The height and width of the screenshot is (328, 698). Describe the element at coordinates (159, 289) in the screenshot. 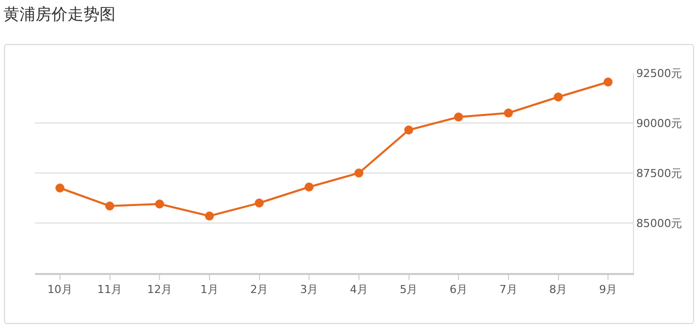

I see `x-tick-label: 12月` at that location.